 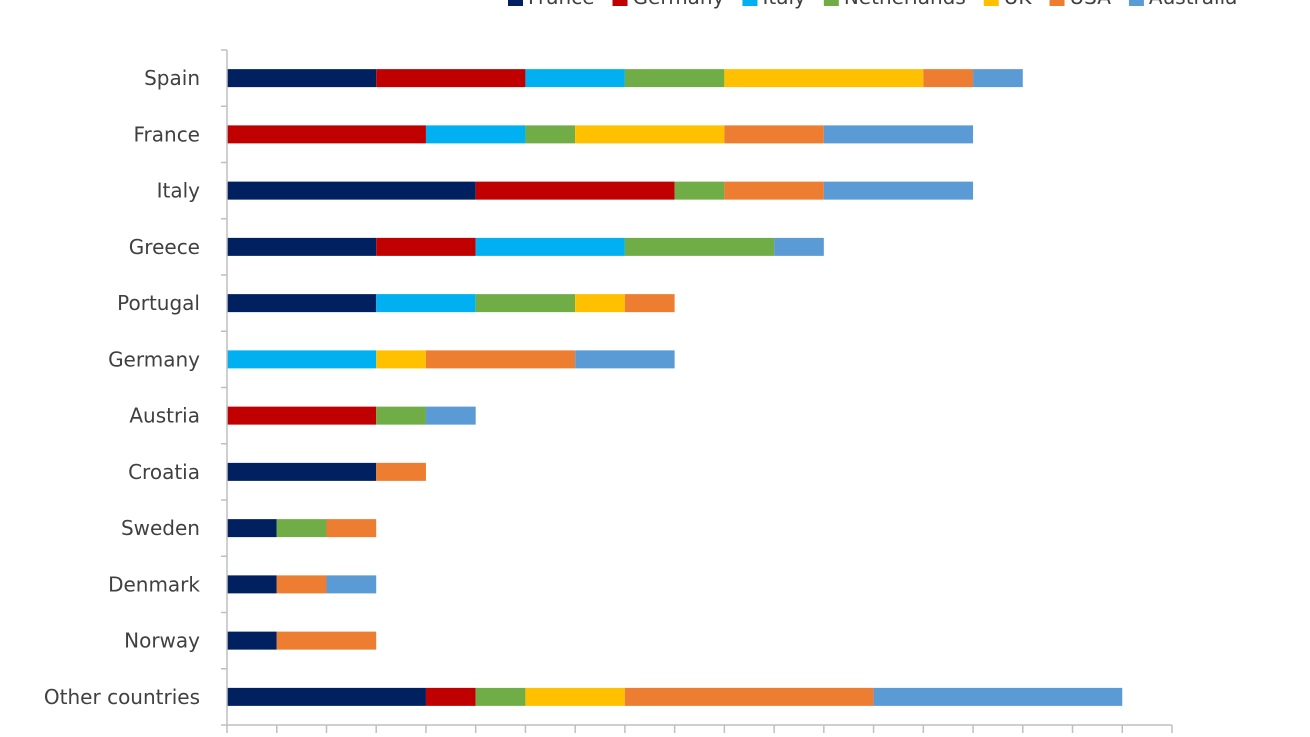 I want to click on category-label-austria: Austria, so click(x=164, y=416).